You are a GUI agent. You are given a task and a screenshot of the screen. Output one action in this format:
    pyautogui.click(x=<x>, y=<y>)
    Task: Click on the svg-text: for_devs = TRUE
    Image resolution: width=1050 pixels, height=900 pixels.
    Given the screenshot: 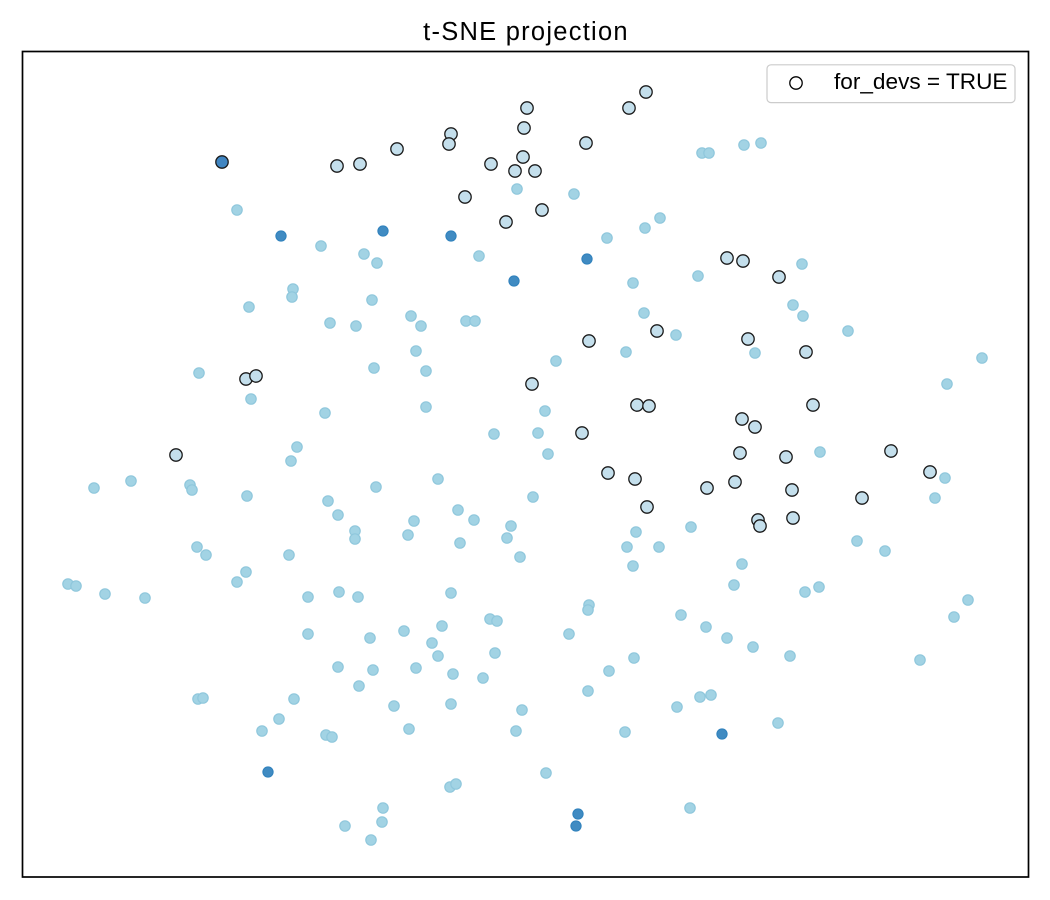 What is the action you would take?
    pyautogui.click(x=921, y=81)
    